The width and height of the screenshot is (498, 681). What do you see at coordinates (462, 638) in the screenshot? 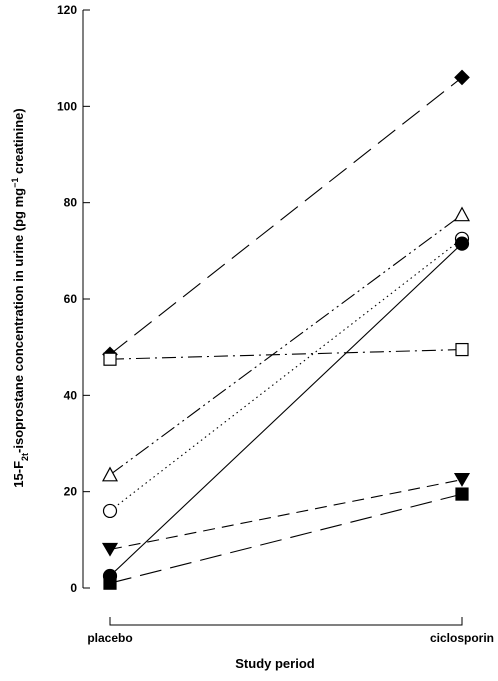
I see `x-tick-label: ciclosporin` at bounding box center [462, 638].